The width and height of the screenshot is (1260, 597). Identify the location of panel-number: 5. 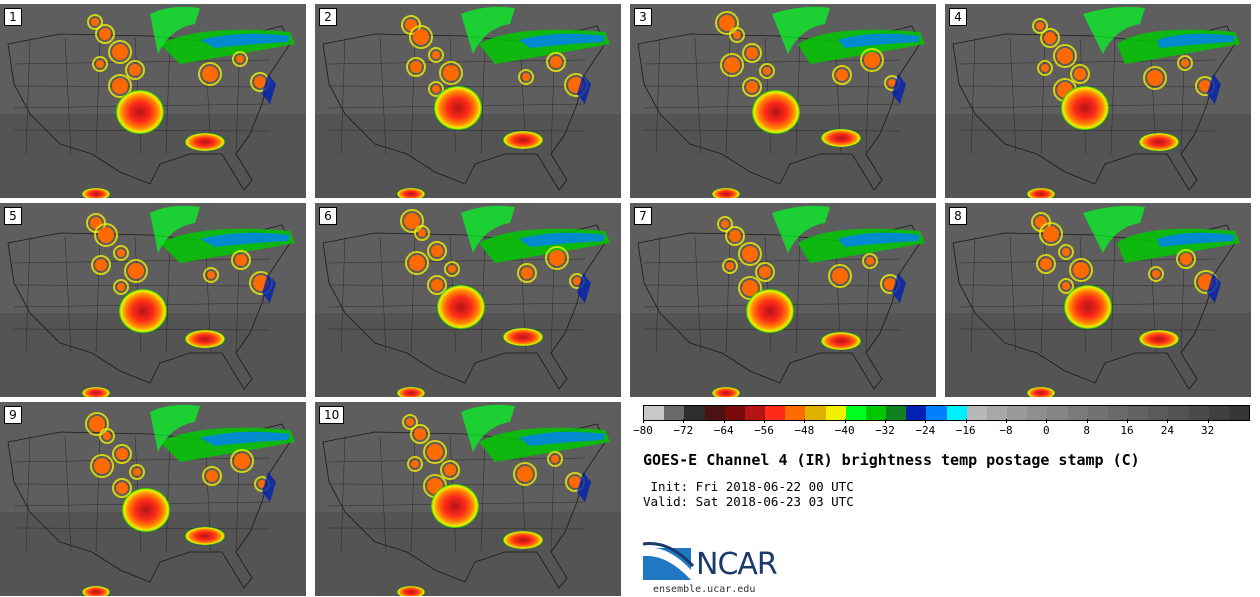
(13, 216).